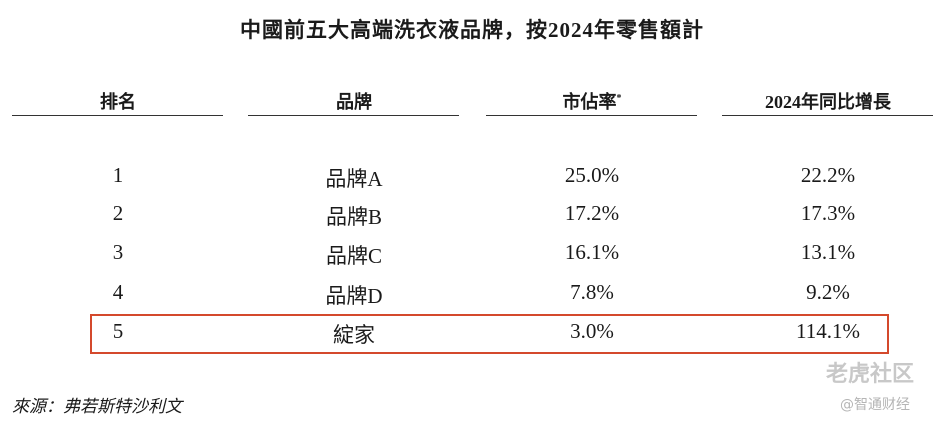 The image size is (944, 423). Describe the element at coordinates (489, 334) in the screenshot. I see `highlight-box` at that location.